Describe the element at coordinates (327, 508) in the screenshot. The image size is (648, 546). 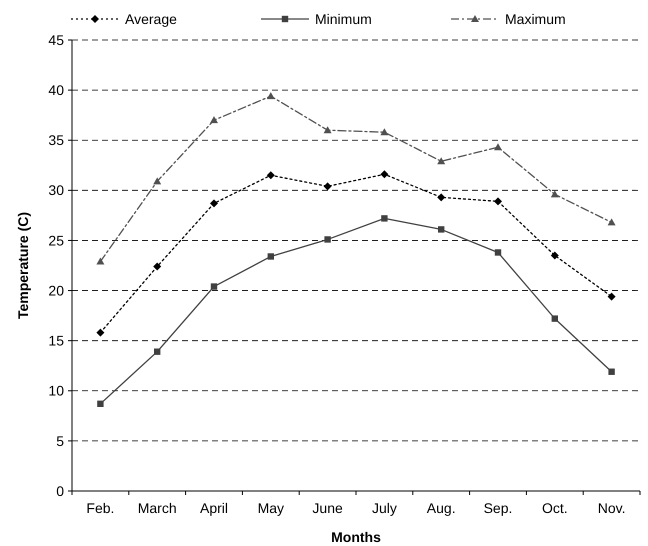
I see `x-tick-label: June` at that location.